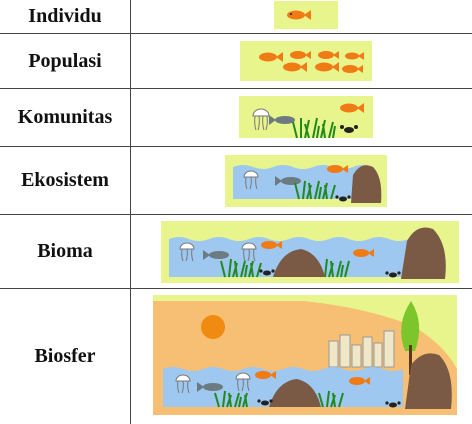  What do you see at coordinates (65, 180) in the screenshot?
I see `label-ekosistem: Ekosistem` at bounding box center [65, 180].